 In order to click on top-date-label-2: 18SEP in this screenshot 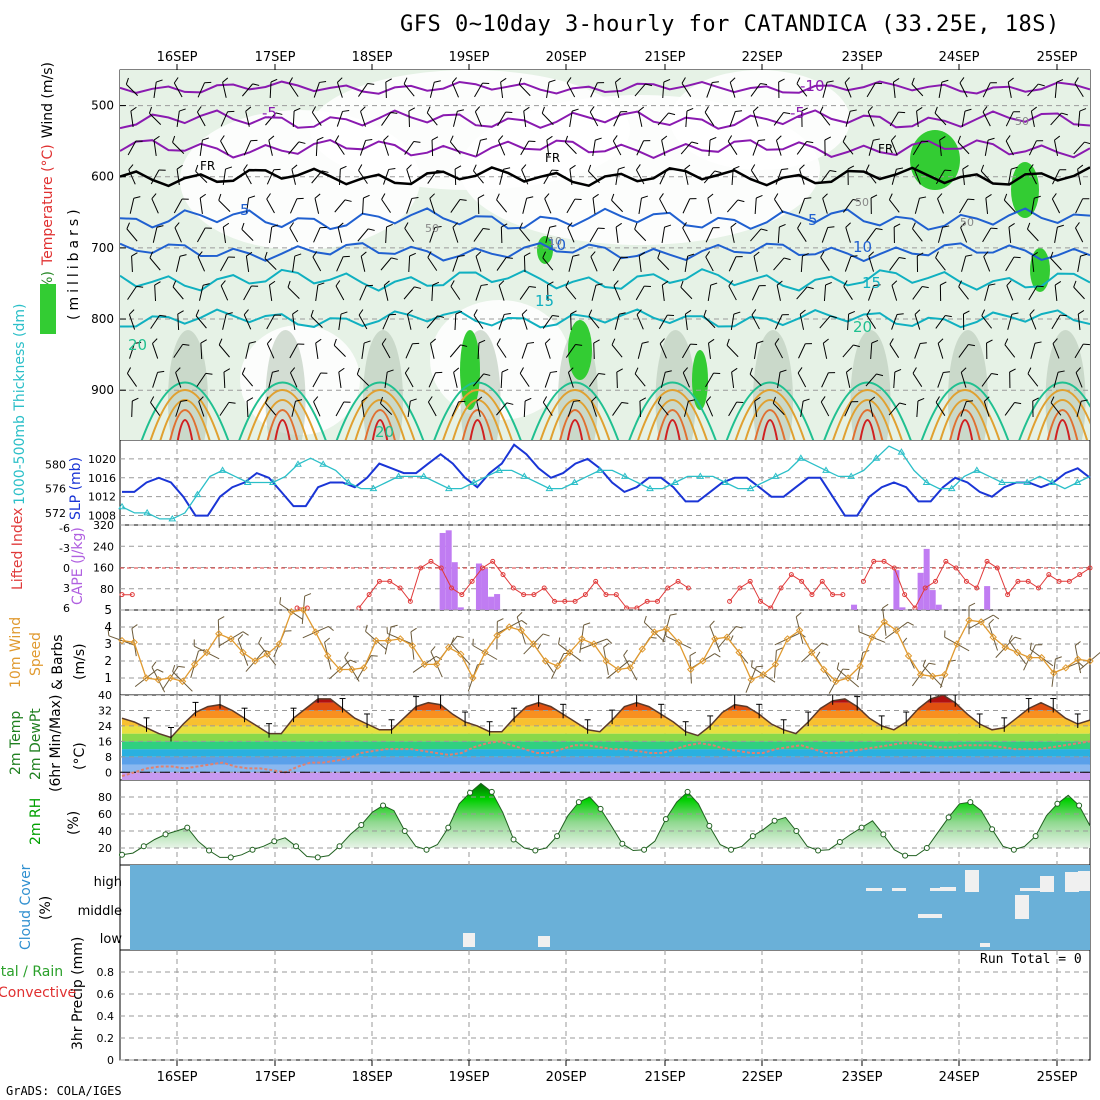, I will do `click(372, 57)`.